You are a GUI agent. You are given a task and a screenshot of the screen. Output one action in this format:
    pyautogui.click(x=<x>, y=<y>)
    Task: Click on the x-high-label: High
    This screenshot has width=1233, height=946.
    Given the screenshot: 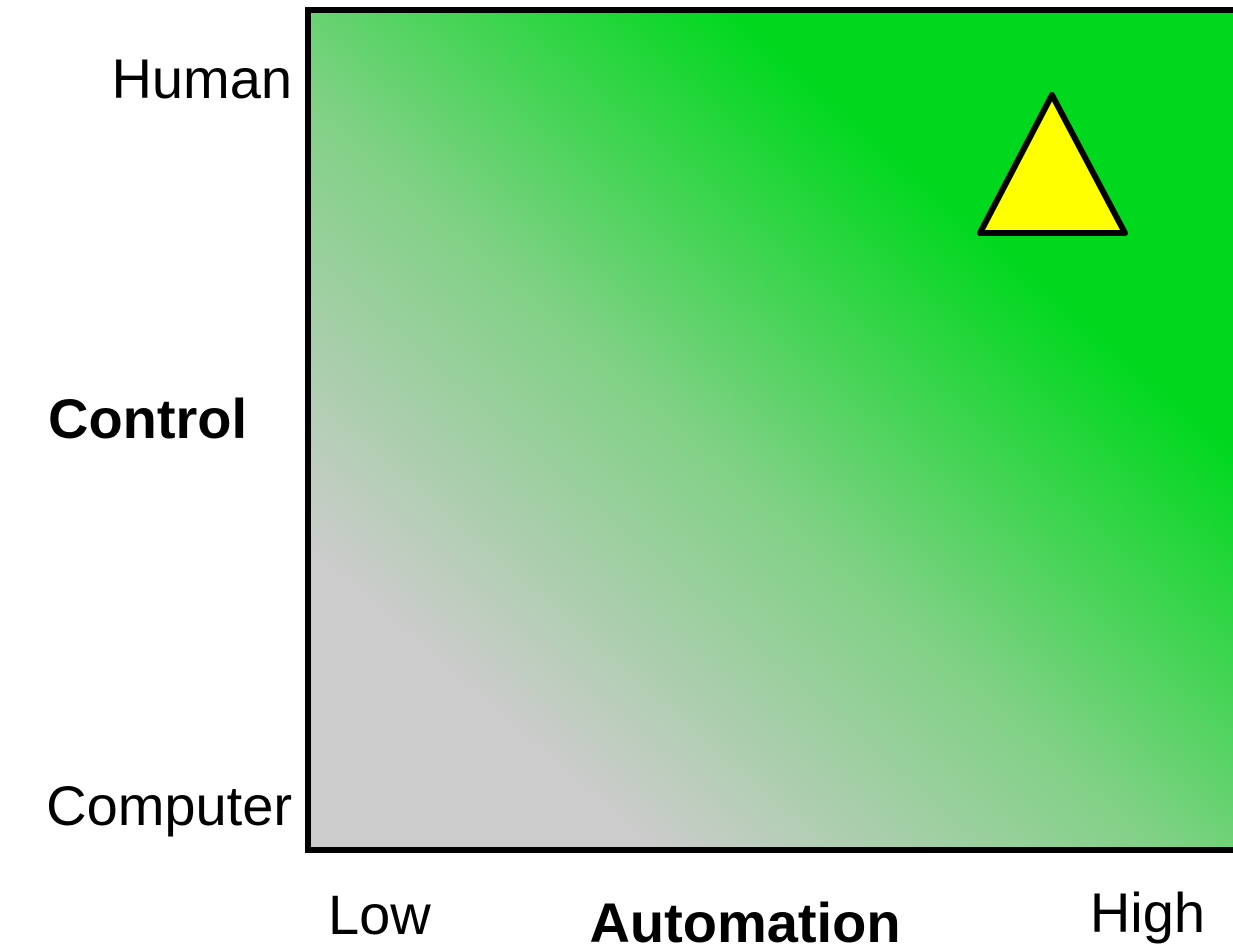 What is the action you would take?
    pyautogui.click(x=1147, y=912)
    